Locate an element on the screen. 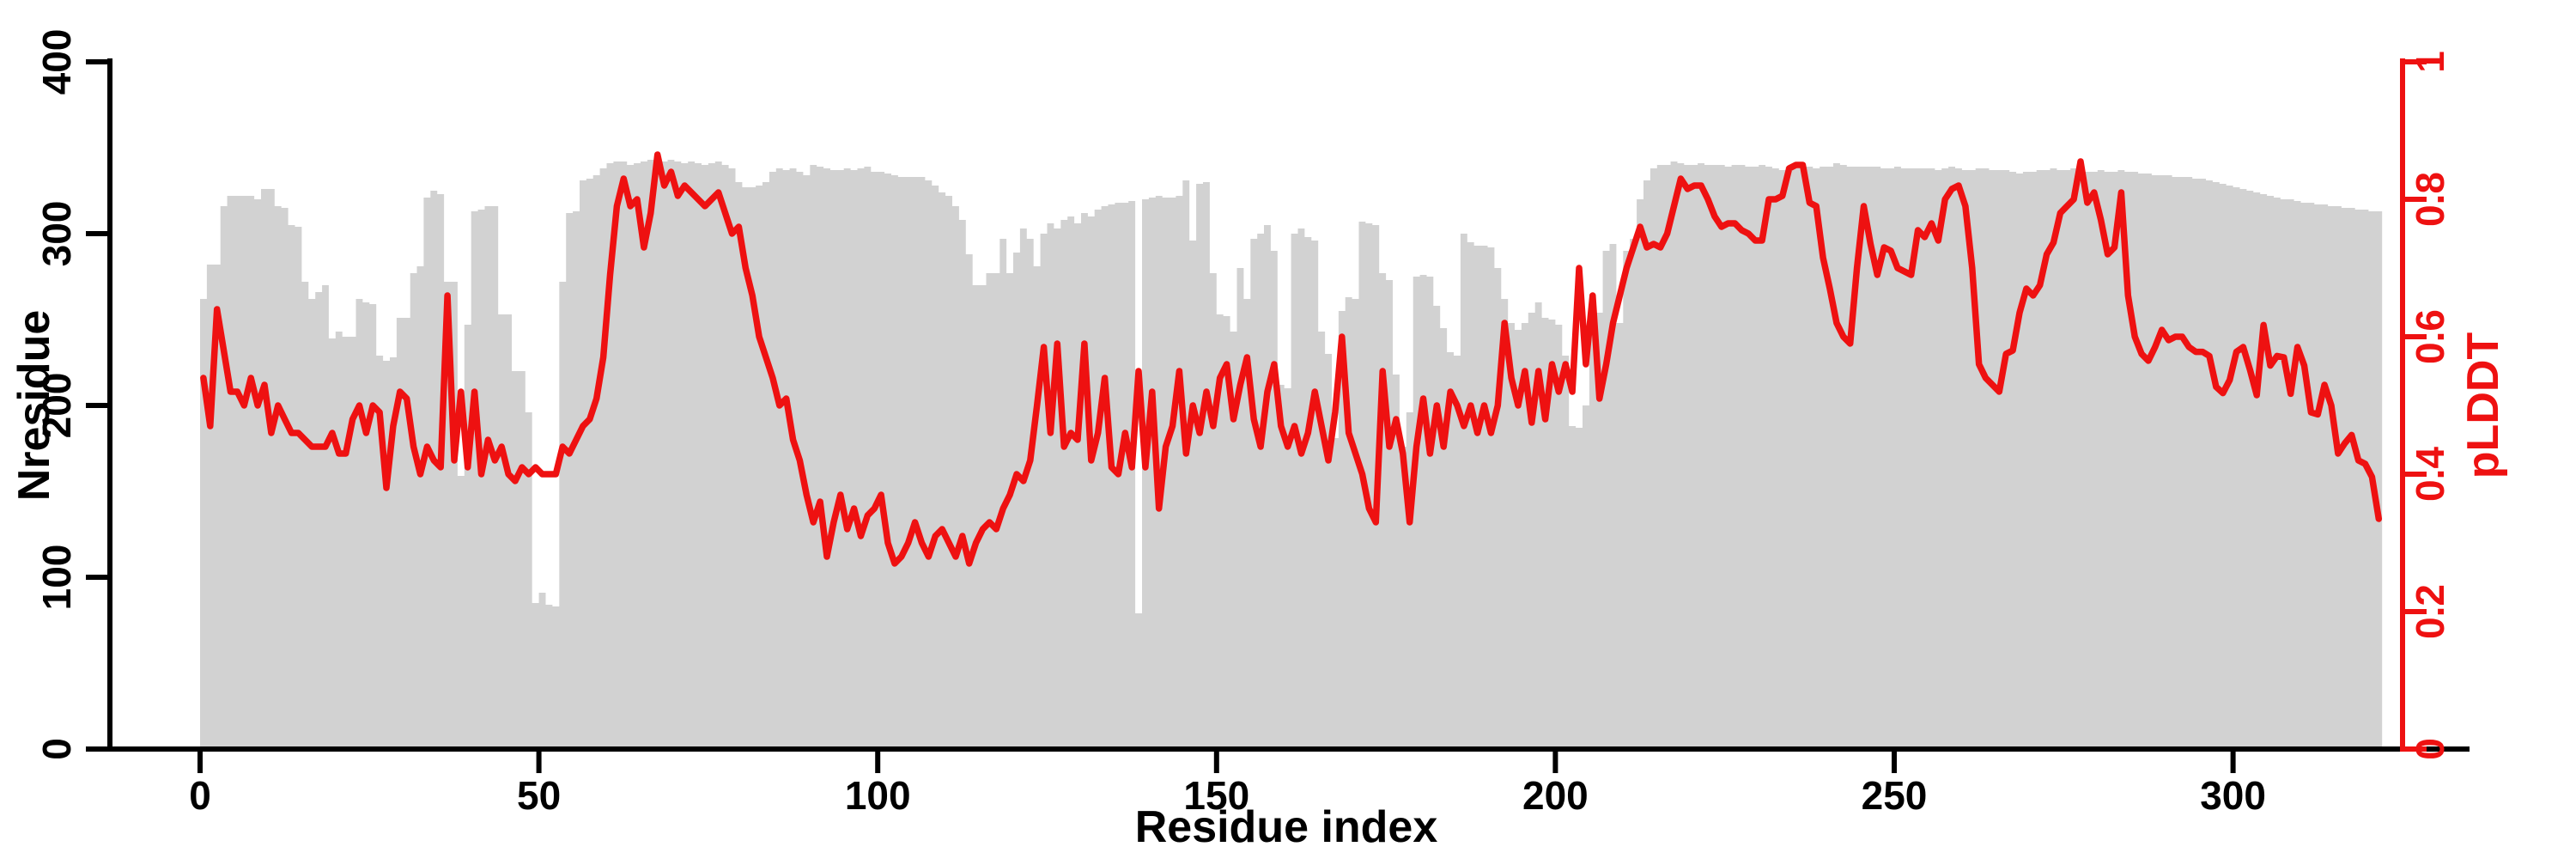 This screenshot has height=859, width=2576. y-right-tick-label: 0.4 is located at coordinates (2430, 475).